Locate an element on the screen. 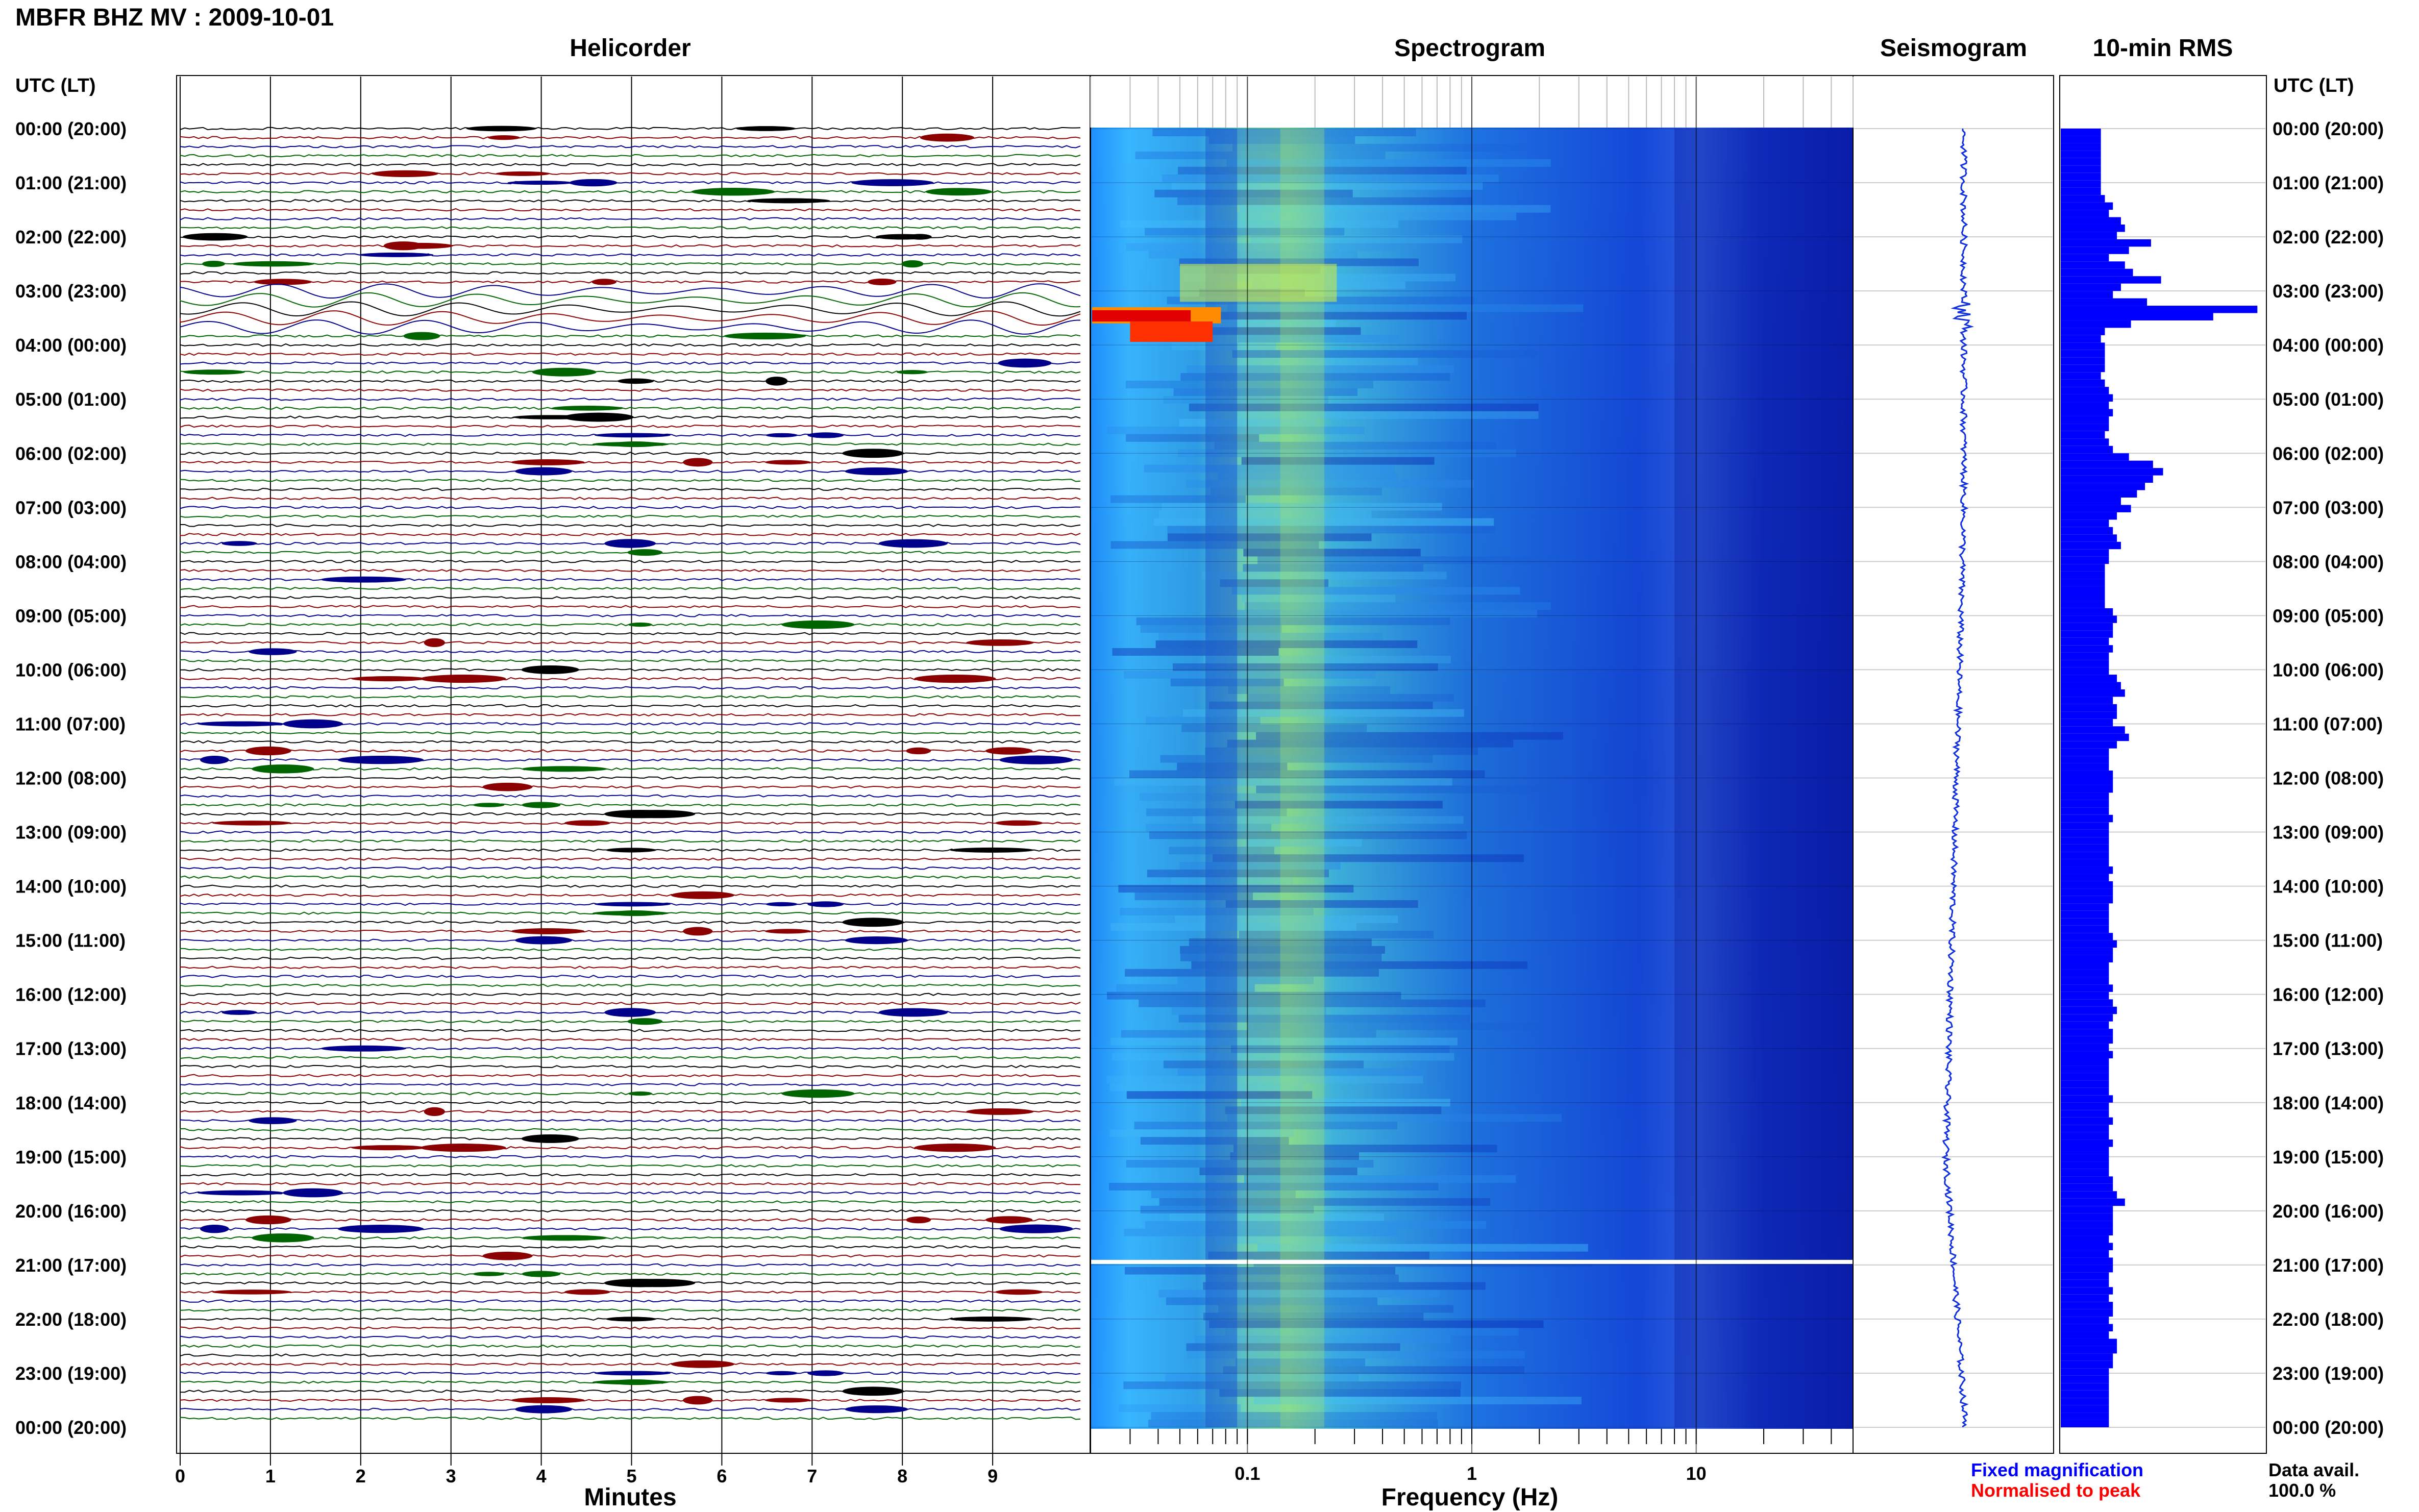  right-time-label: 13:00 (09:00) is located at coordinates (2328, 832).